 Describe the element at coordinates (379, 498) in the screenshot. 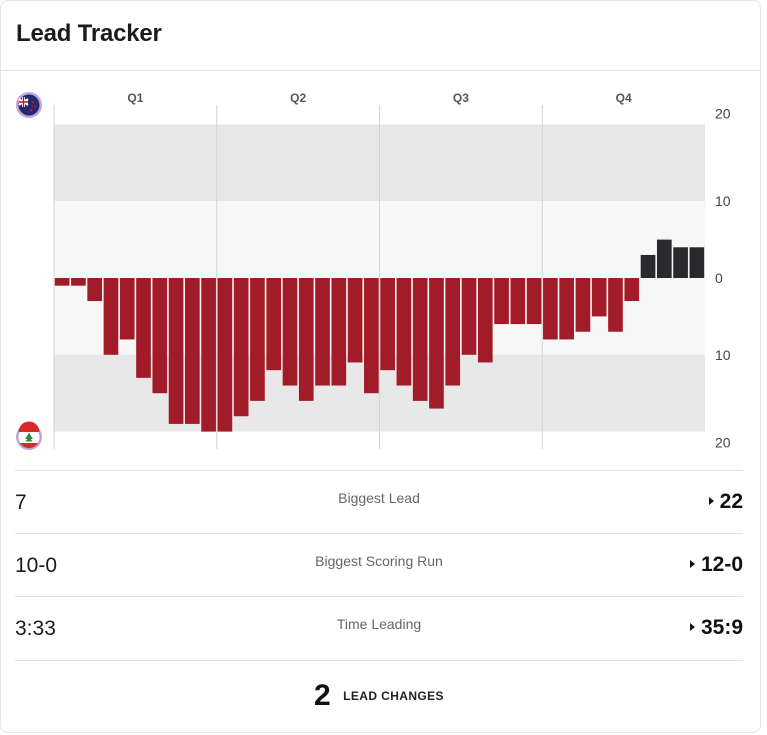

I see `stat-label: Biggest Lead` at that location.